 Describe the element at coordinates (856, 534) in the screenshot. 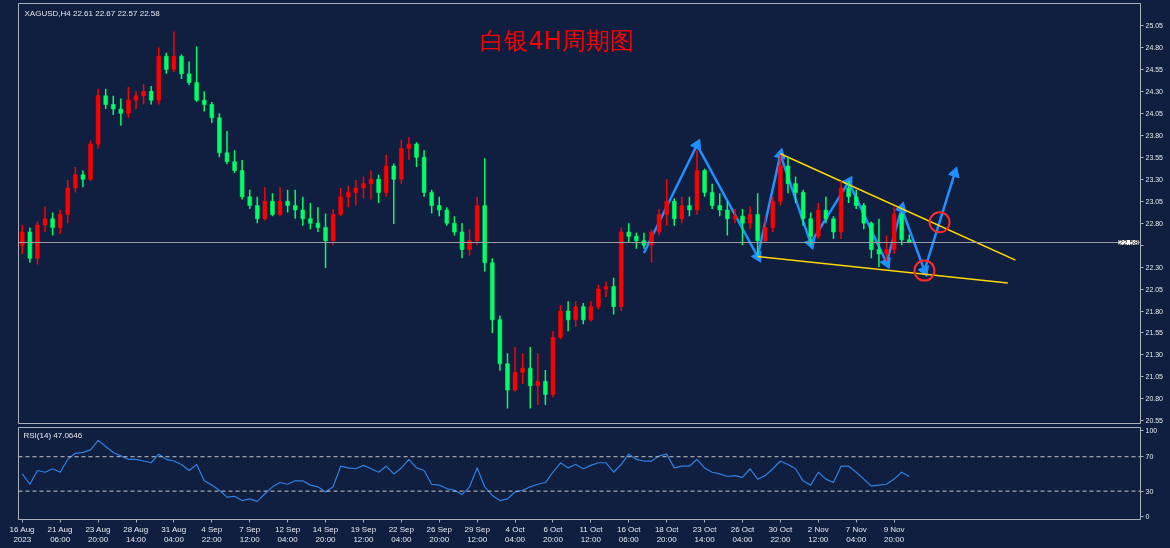

I see `x-tick-label: 7 Nov 04:00` at that location.